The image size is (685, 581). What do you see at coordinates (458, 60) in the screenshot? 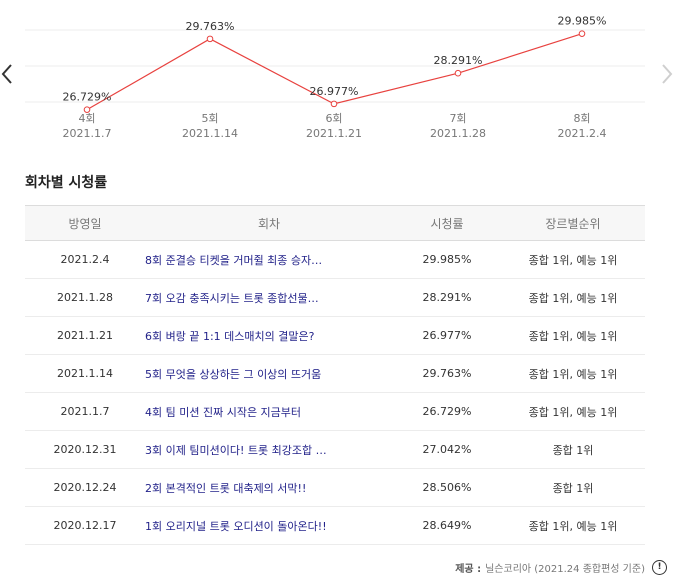
I see `data-label: 28.291%` at bounding box center [458, 60].